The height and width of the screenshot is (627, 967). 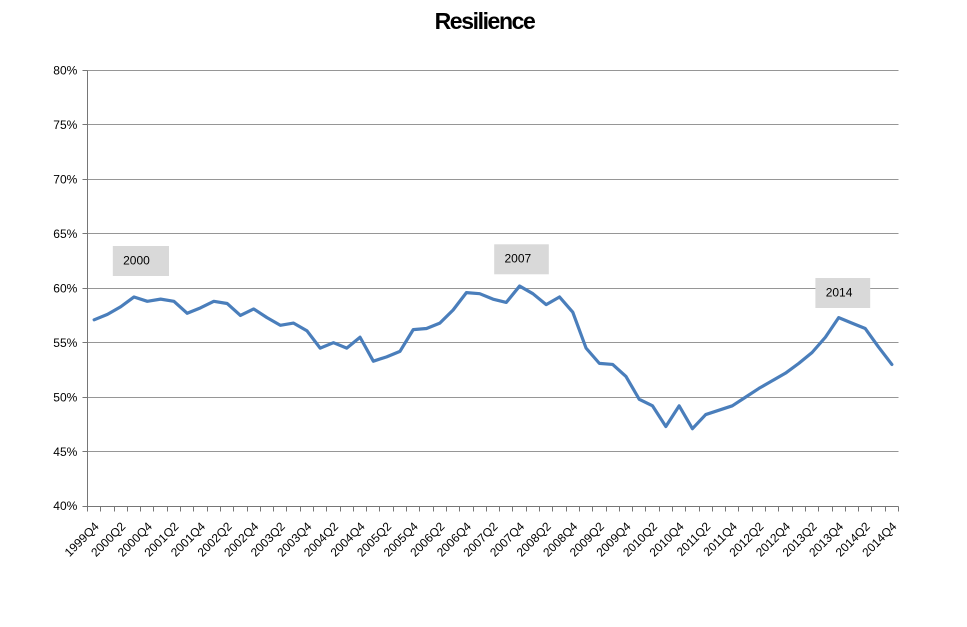 What do you see at coordinates (65, 452) in the screenshot?
I see `svg-text: 45%` at bounding box center [65, 452].